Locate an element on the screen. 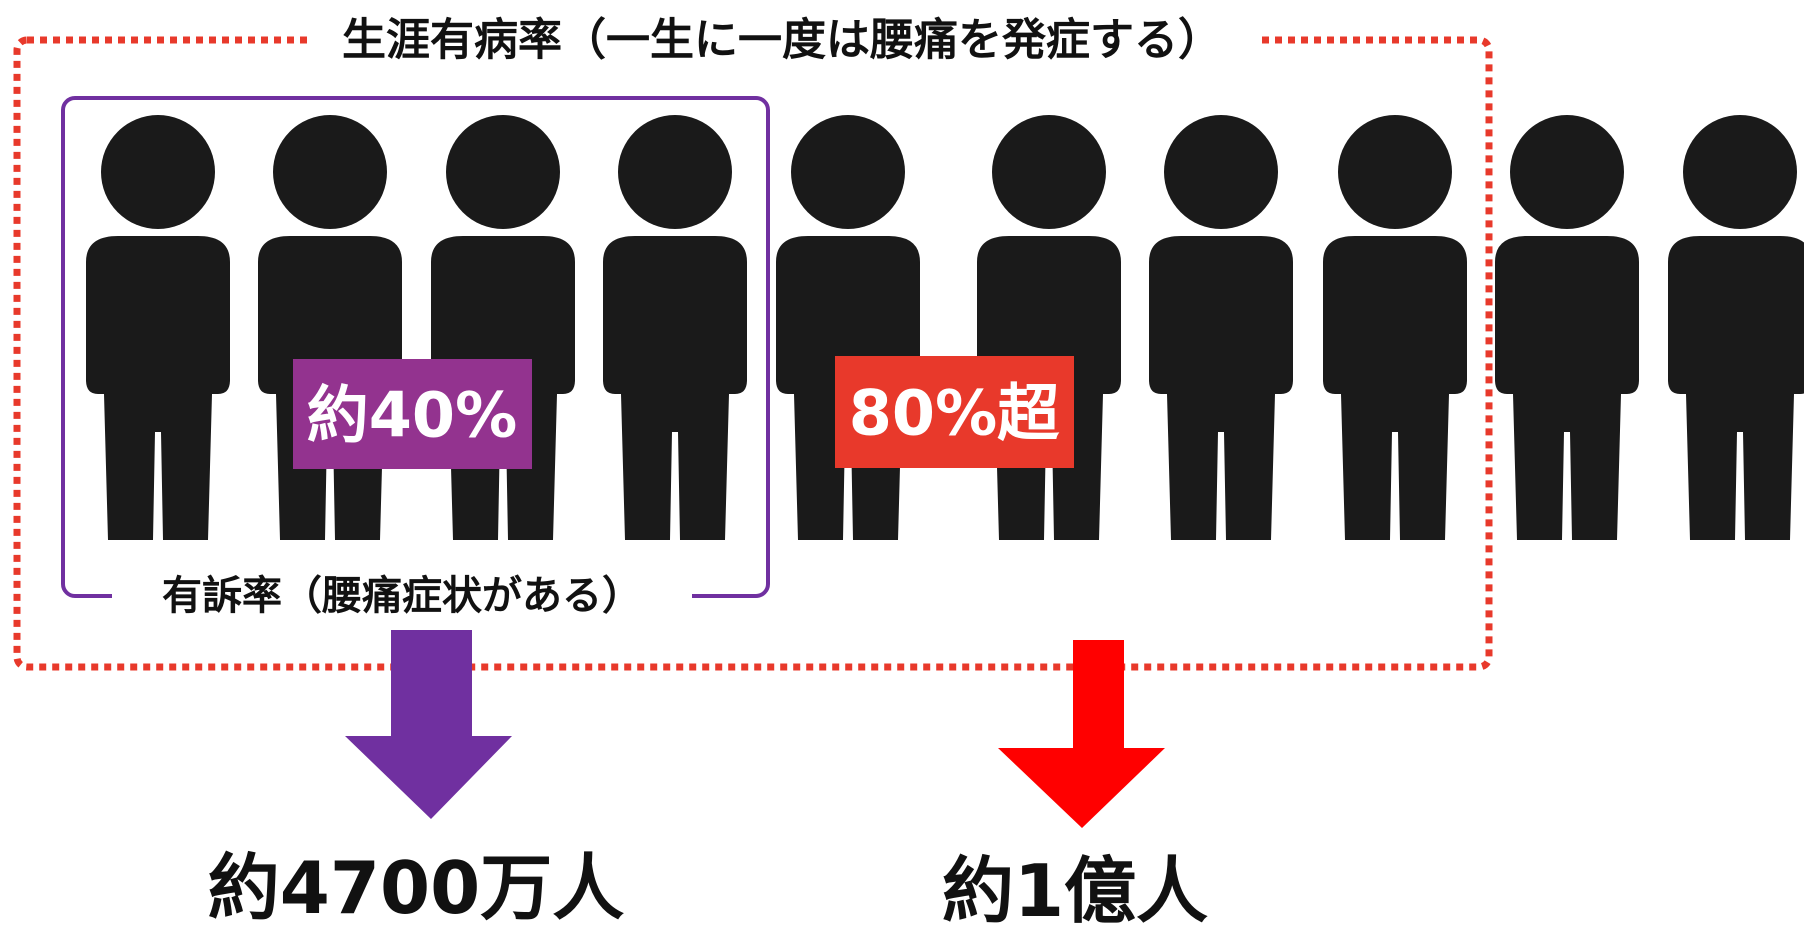  inner-label-bg is located at coordinates (402, 596).